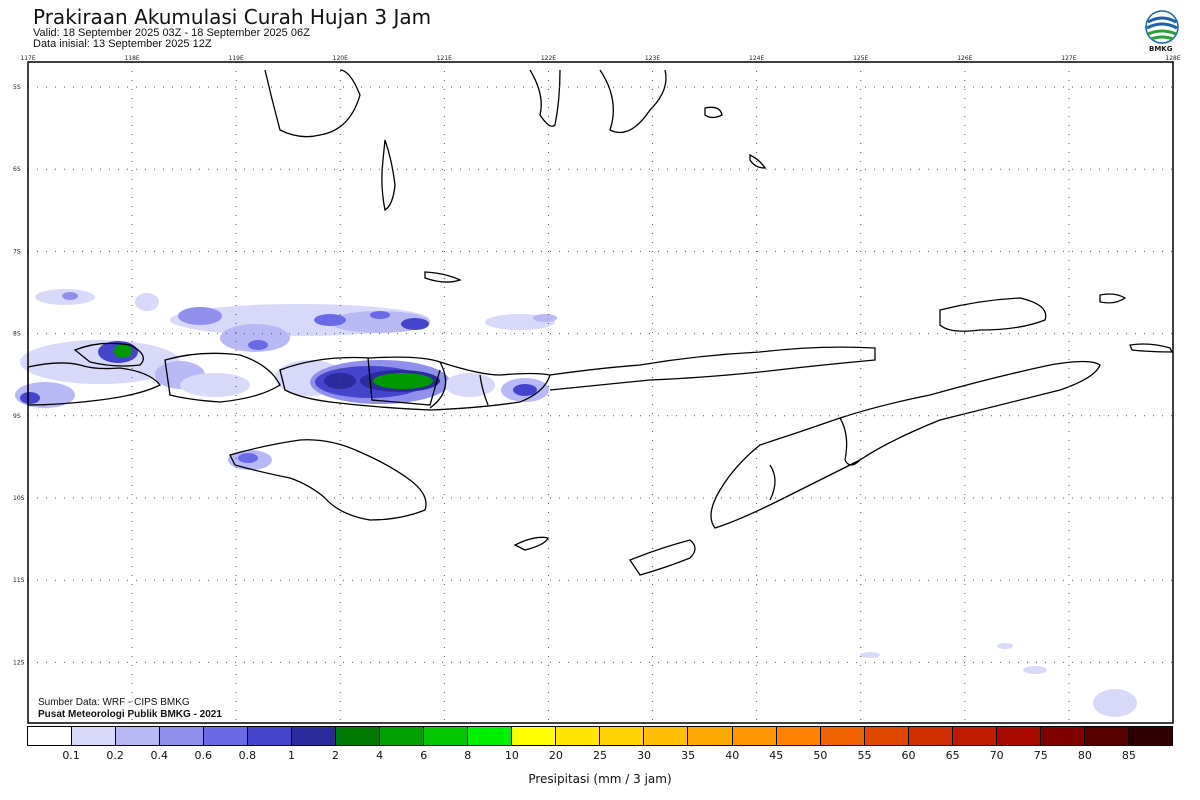 The image size is (1200, 800). Describe the element at coordinates (712, 368) in the screenshot. I see `solor-alor-coast` at that location.